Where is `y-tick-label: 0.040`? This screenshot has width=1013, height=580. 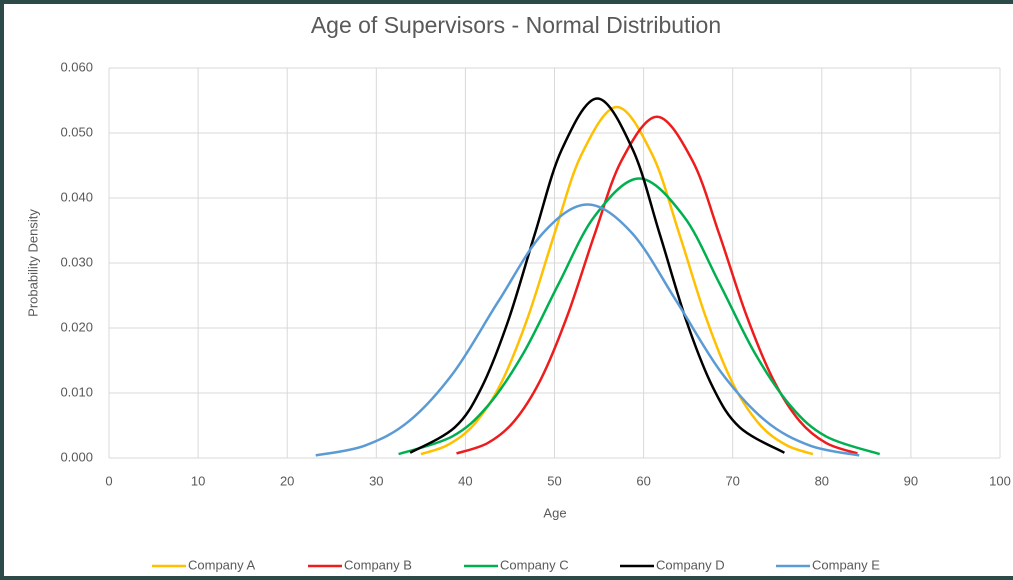
y-tick-label: 0.040 is located at coordinates (76, 196).